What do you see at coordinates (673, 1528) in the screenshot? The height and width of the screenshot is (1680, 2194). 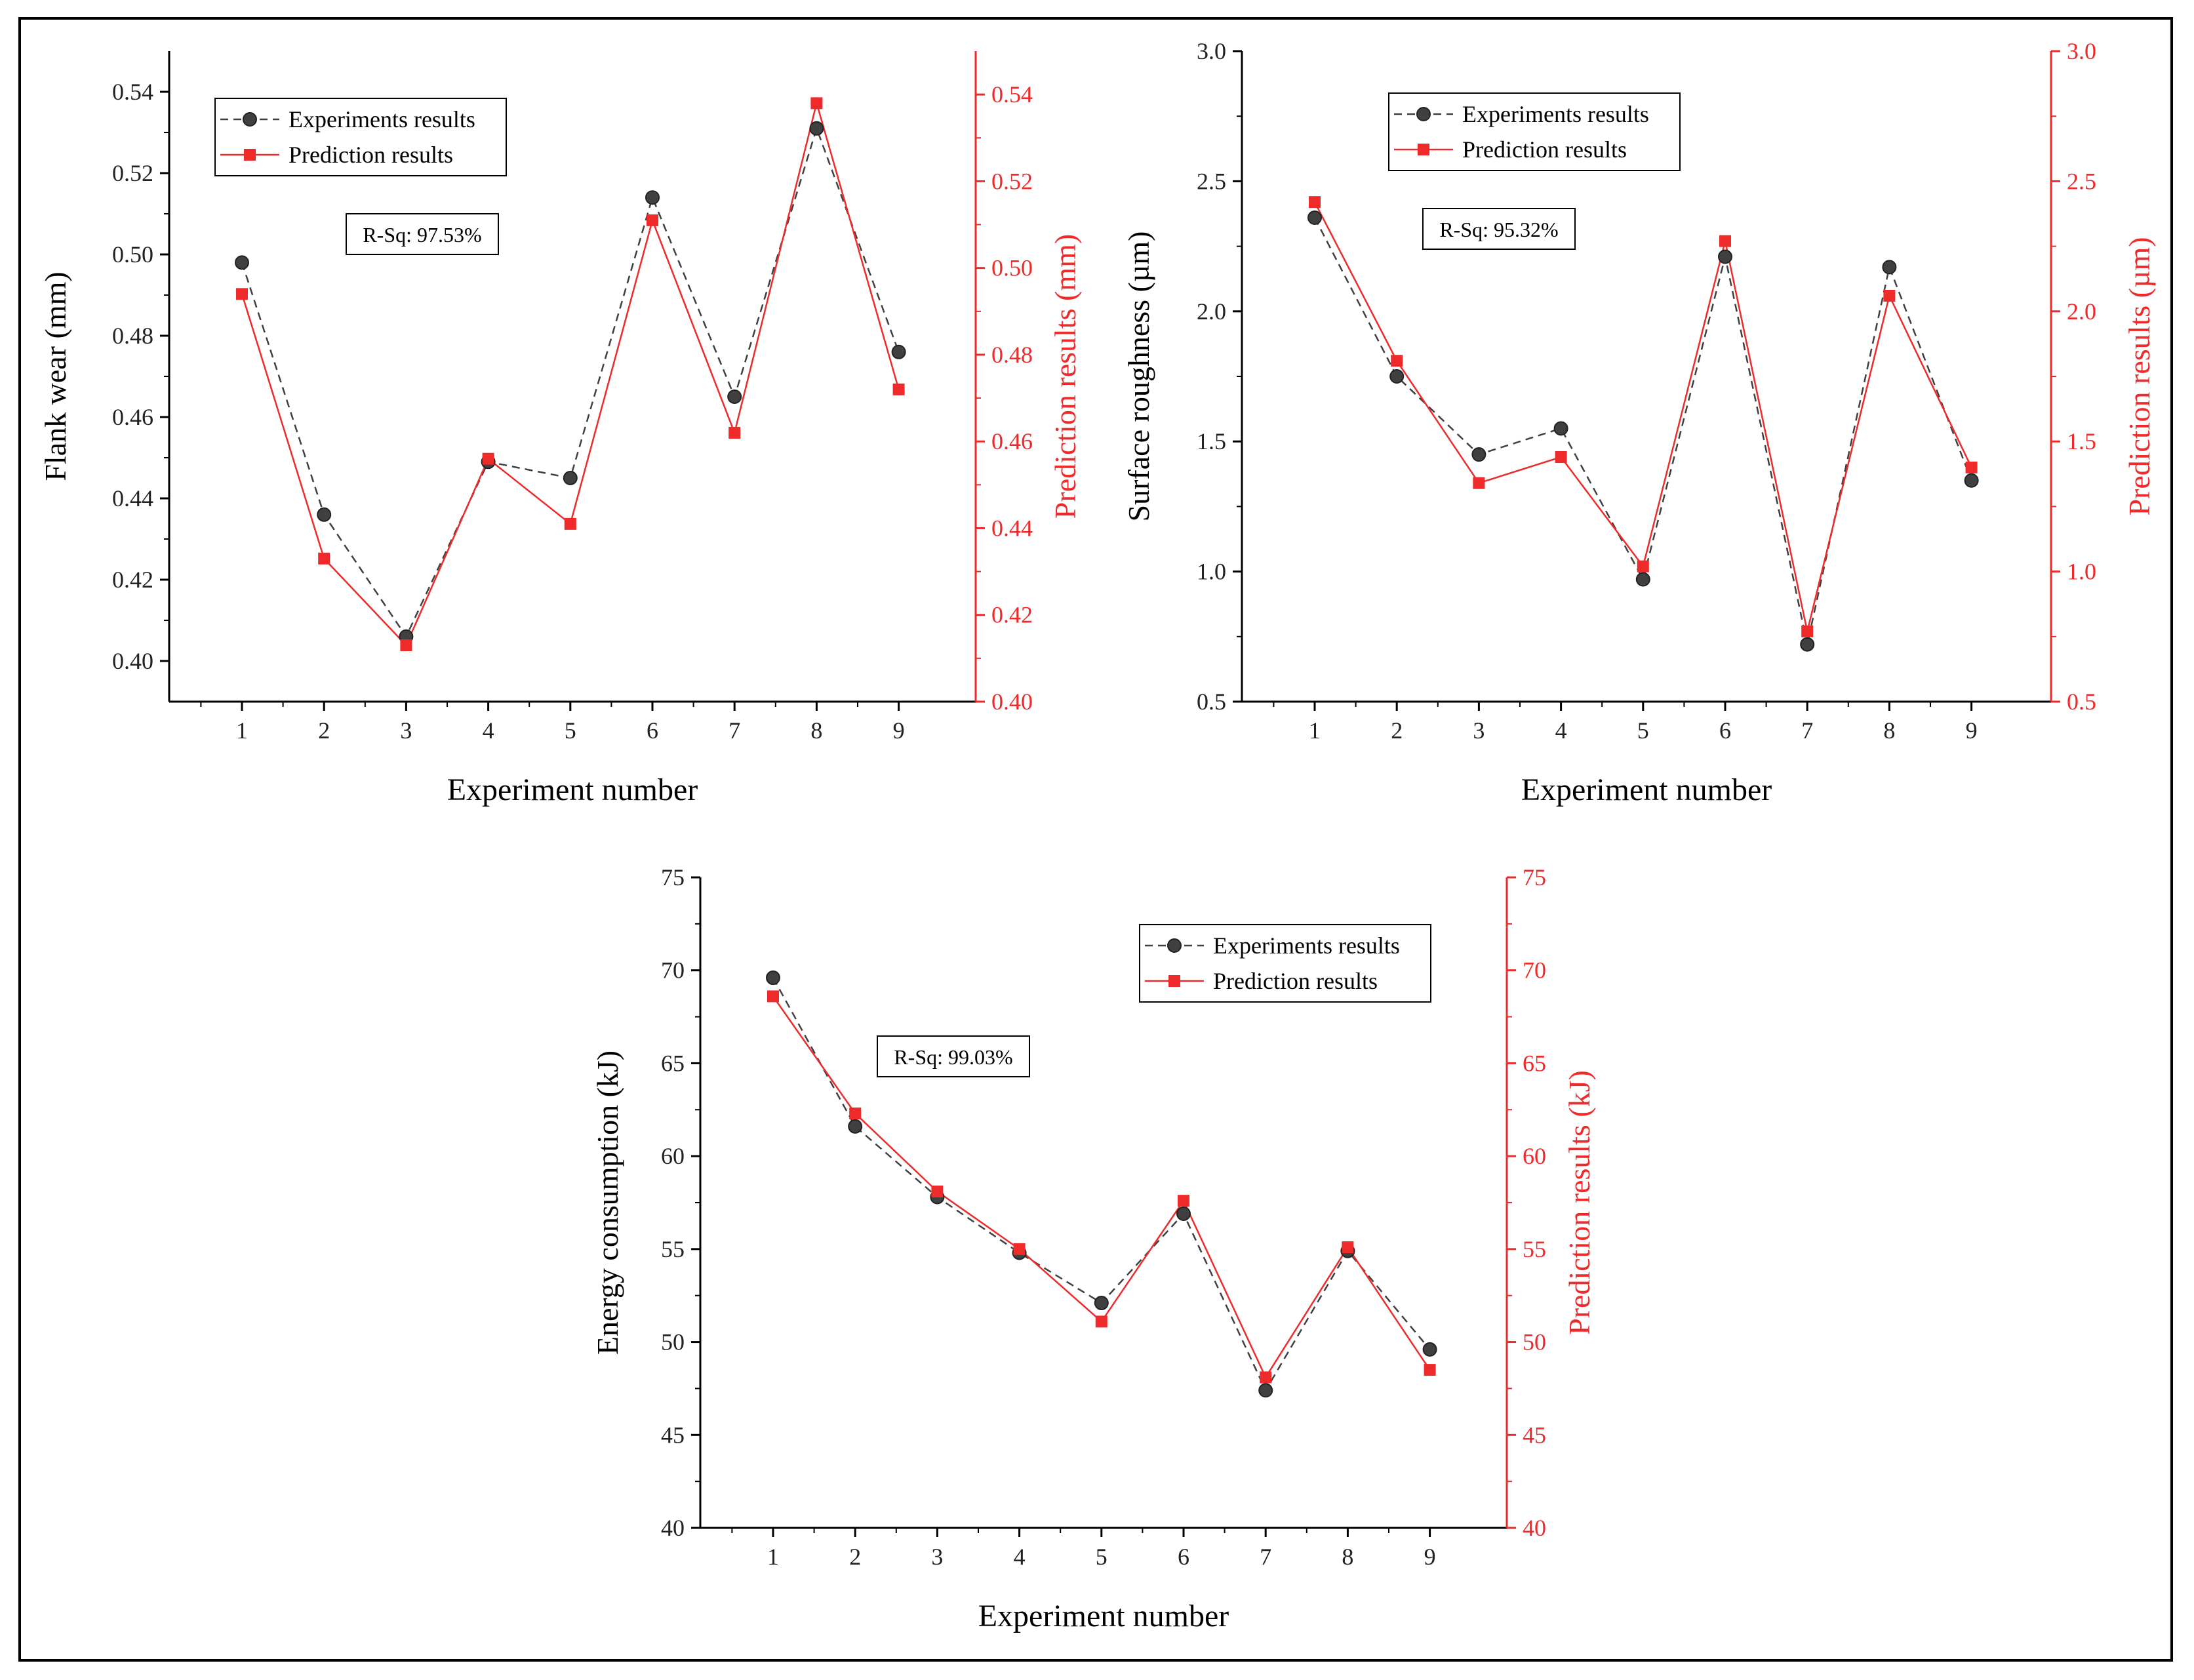 I see `y-tick-label: 40` at bounding box center [673, 1528].